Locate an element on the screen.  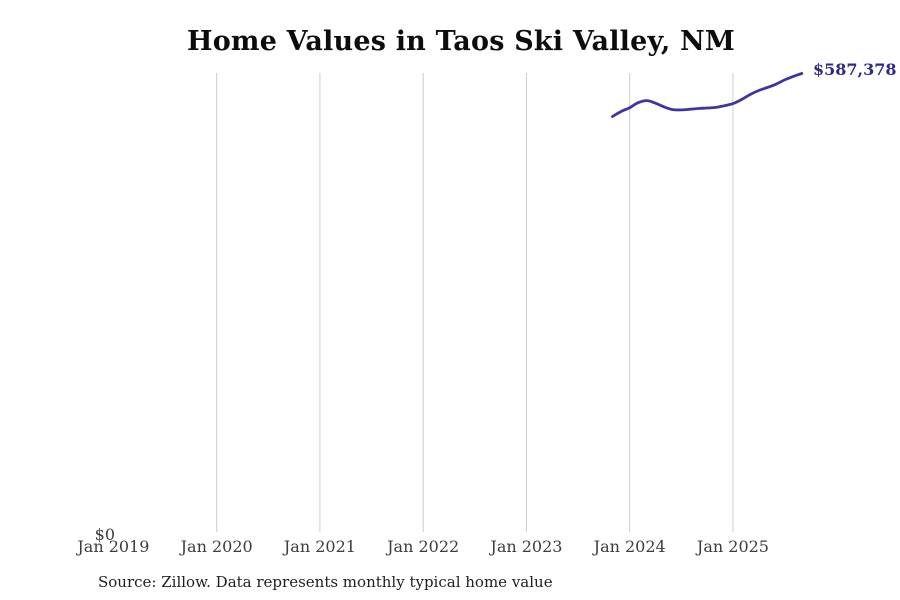
chart-title: Home Values in Taos Ski Valley, NM is located at coordinates (461, 41).